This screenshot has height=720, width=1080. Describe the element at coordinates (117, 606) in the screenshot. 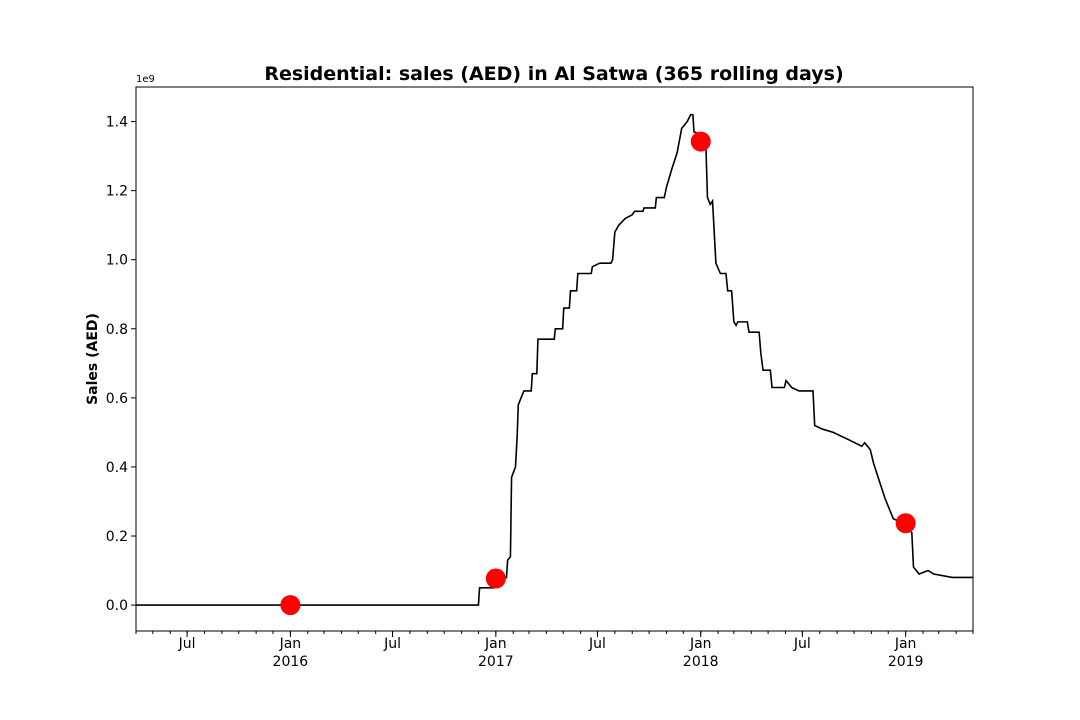

I see `y-tick-label: 0.0` at that location.